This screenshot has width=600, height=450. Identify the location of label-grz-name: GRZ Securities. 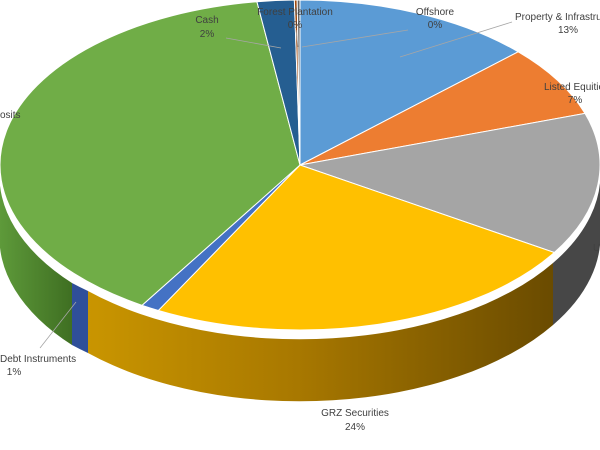
(355, 413).